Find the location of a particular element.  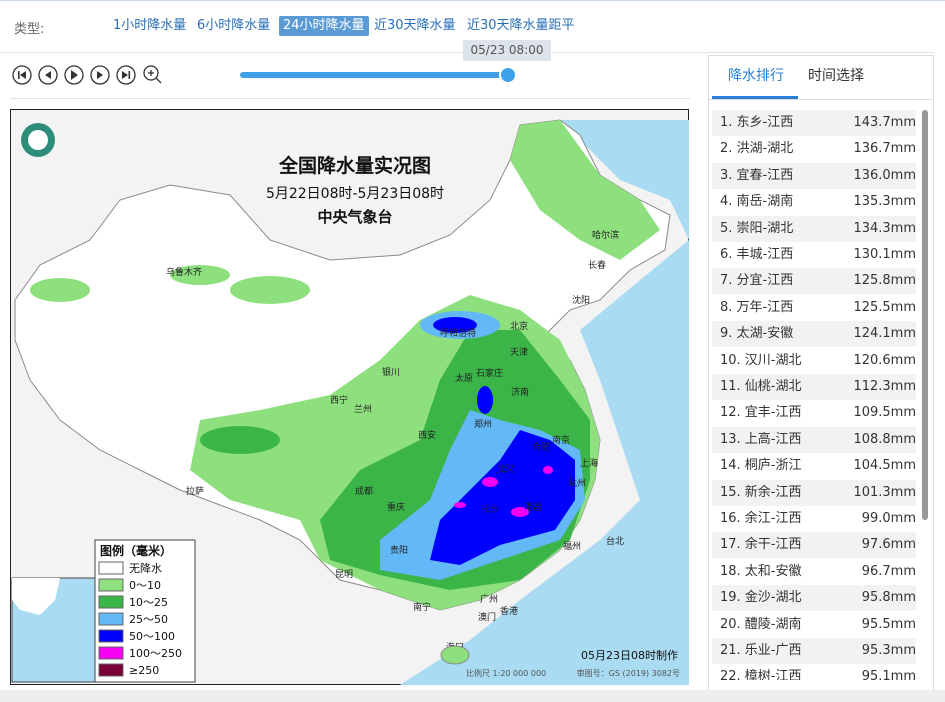

time-tooltip: 05/23 08:00 is located at coordinates (507, 50).